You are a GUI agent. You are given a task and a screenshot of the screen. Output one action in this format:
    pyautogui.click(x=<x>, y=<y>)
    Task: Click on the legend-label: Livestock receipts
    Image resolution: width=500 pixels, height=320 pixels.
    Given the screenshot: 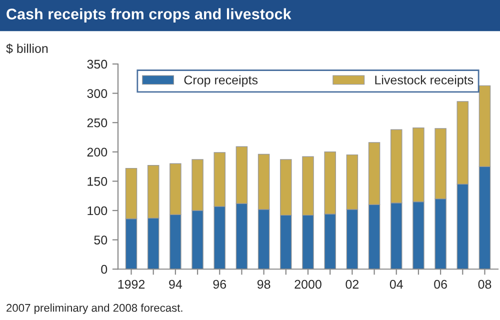 What is the action you would take?
    pyautogui.click(x=424, y=81)
    